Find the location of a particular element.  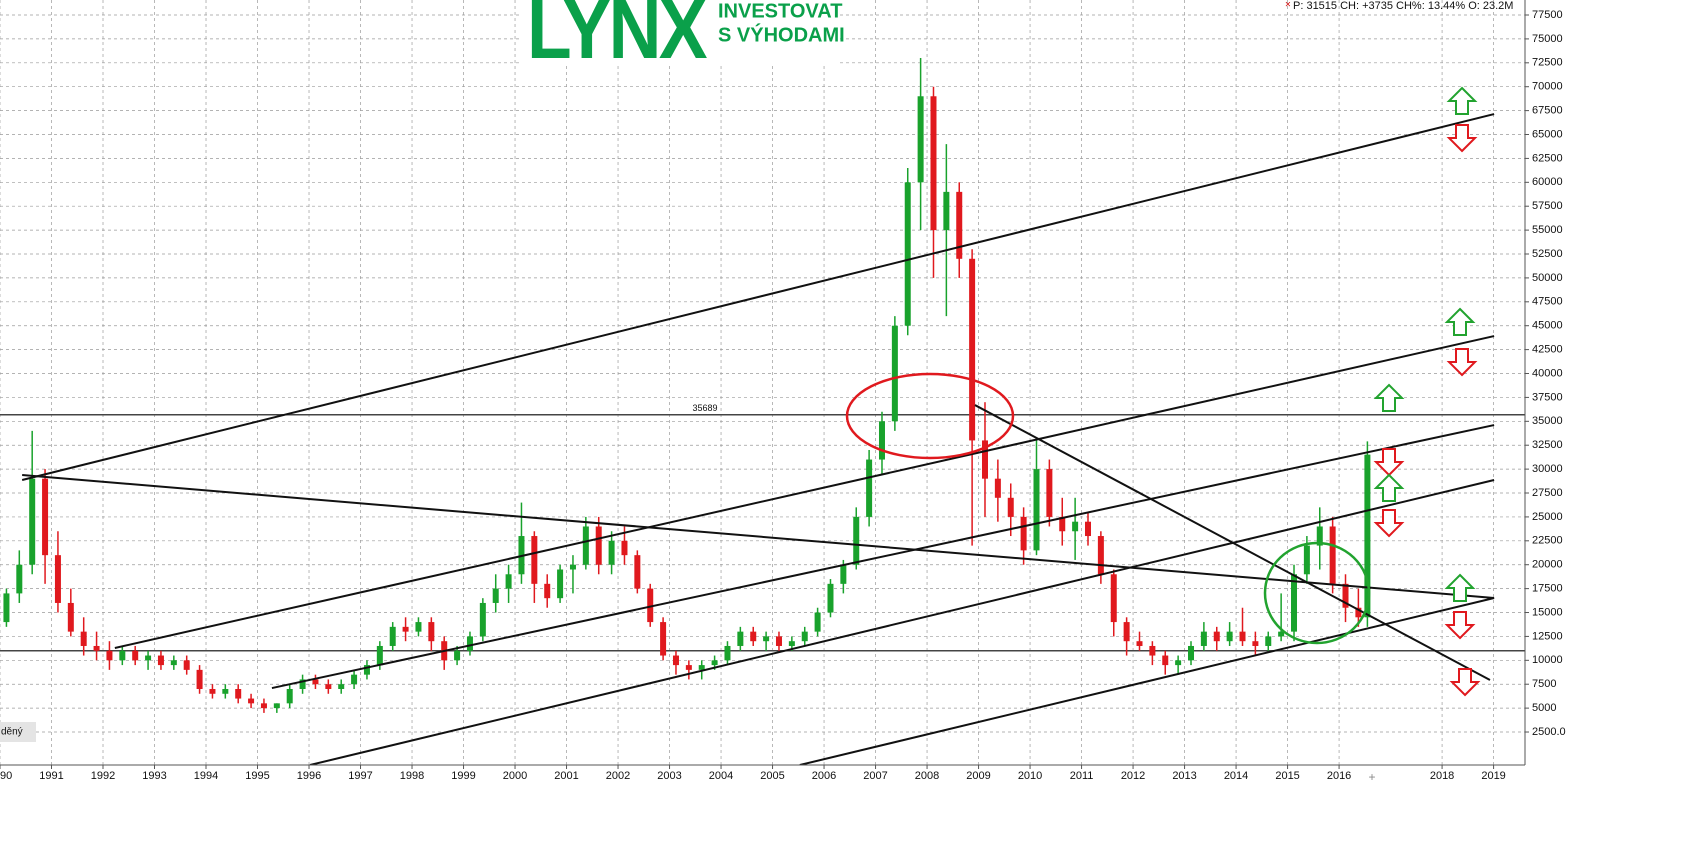

x-tick-label: 2000 is located at coordinates (515, 776).